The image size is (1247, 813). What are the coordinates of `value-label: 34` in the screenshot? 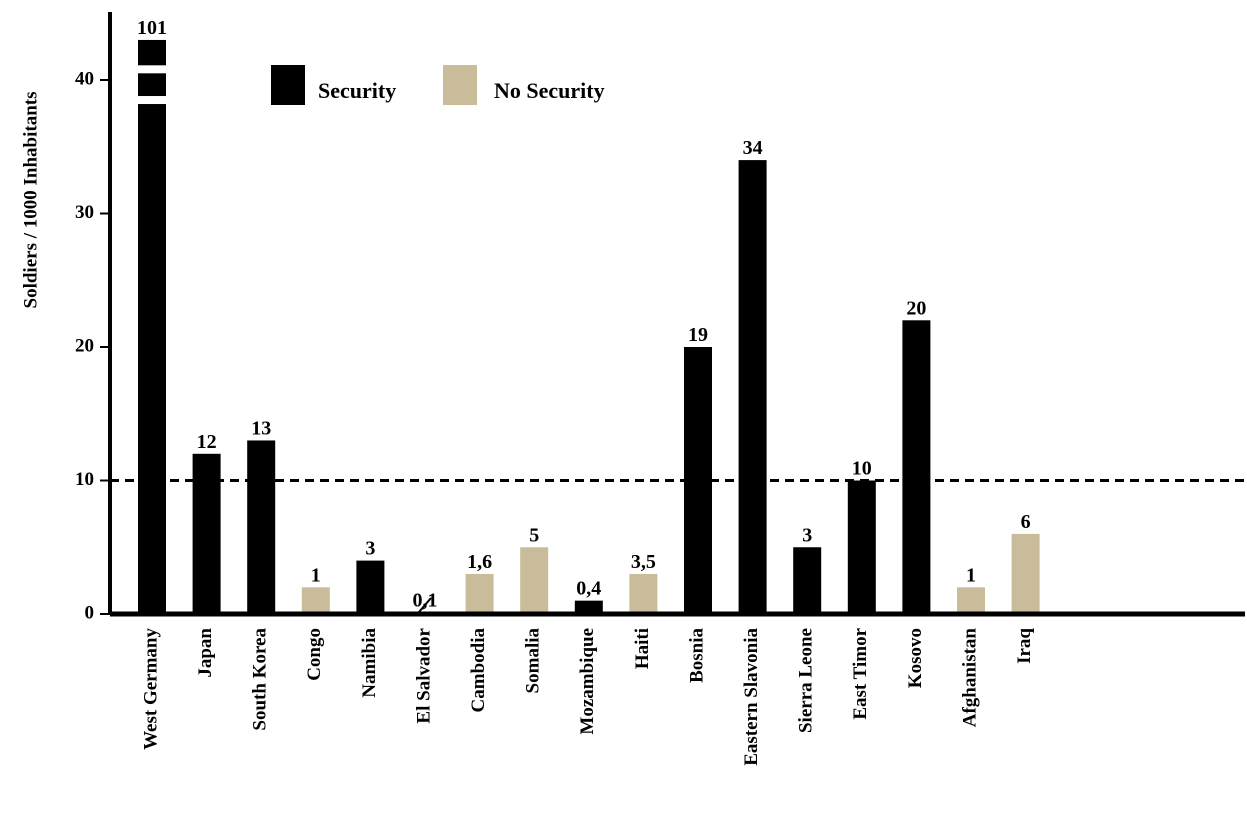 It's located at (753, 148).